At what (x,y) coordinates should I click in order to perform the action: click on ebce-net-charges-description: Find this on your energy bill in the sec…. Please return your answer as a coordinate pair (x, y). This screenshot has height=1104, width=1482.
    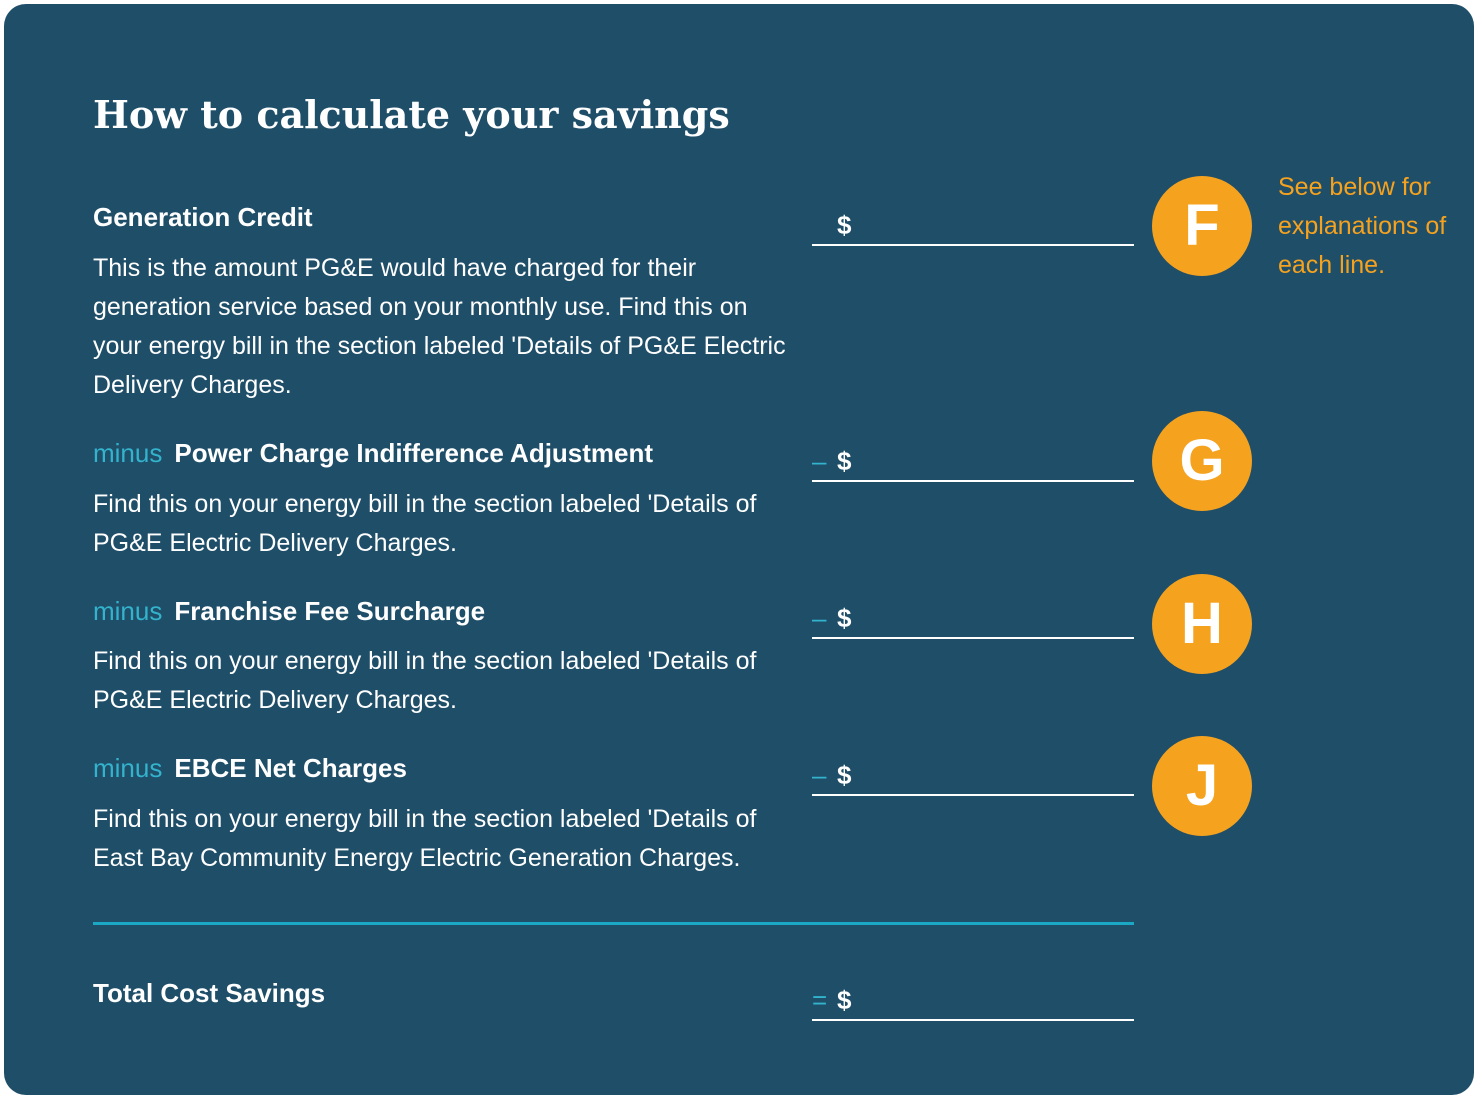
    Looking at the image, I should click on (425, 838).